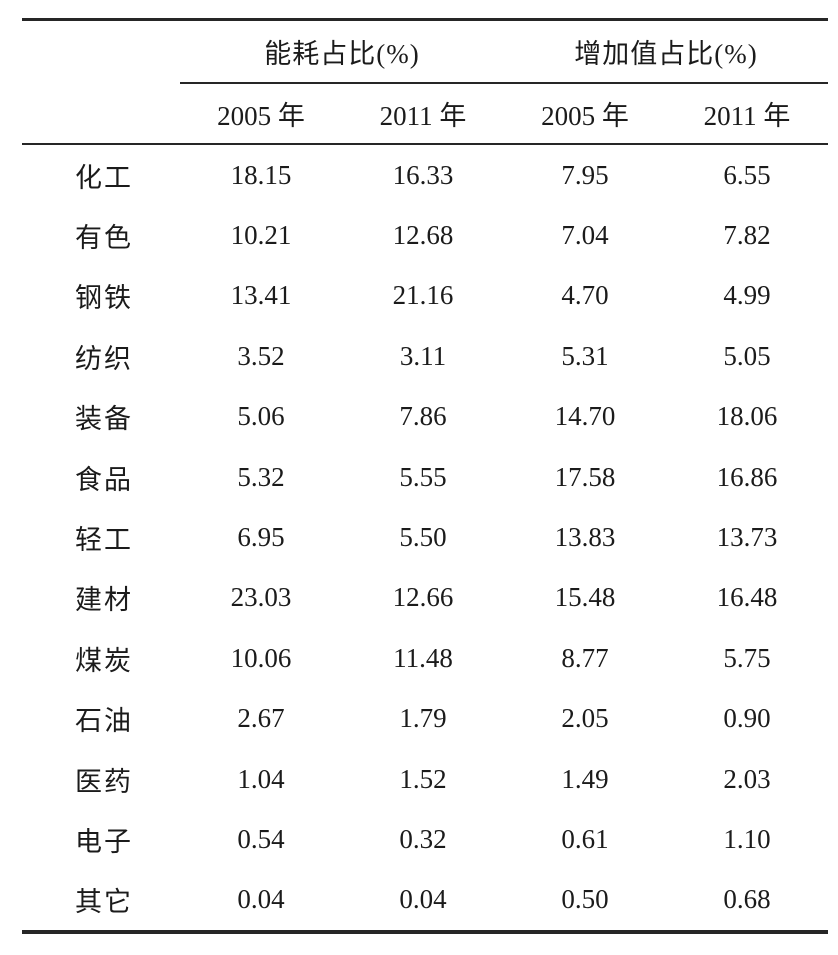 Image resolution: width=838 pixels, height=955 pixels. What do you see at coordinates (747, 718) in the screenshot?
I see `cell-value: 0.90` at bounding box center [747, 718].